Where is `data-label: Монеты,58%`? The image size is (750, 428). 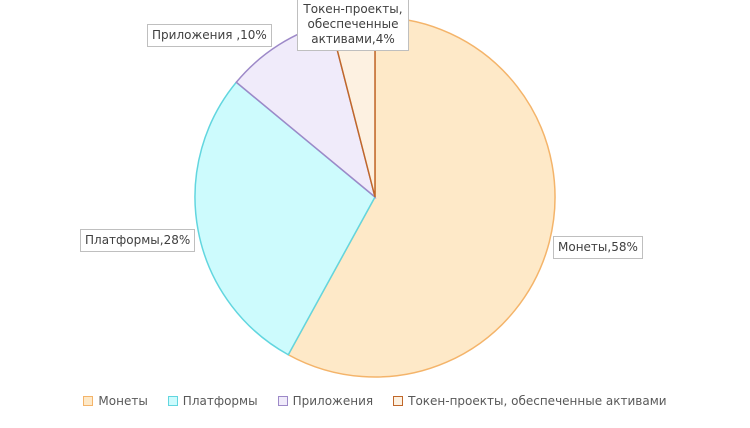 data-label: Монеты,58% is located at coordinates (598, 247).